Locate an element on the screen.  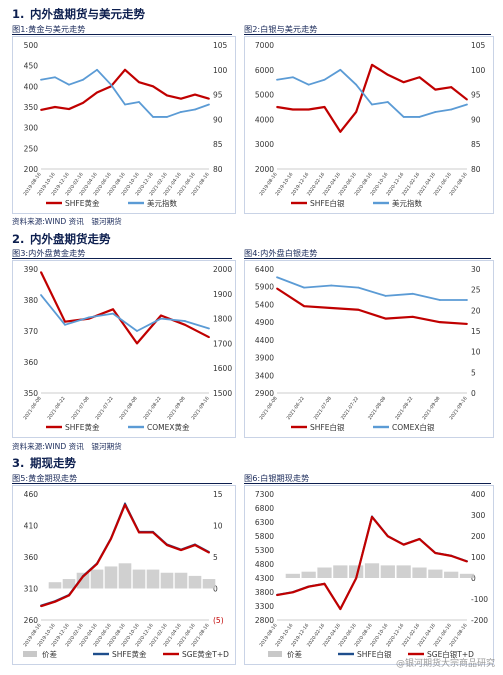
y-tick-left-label: 200 is located at coordinates (31, 169).